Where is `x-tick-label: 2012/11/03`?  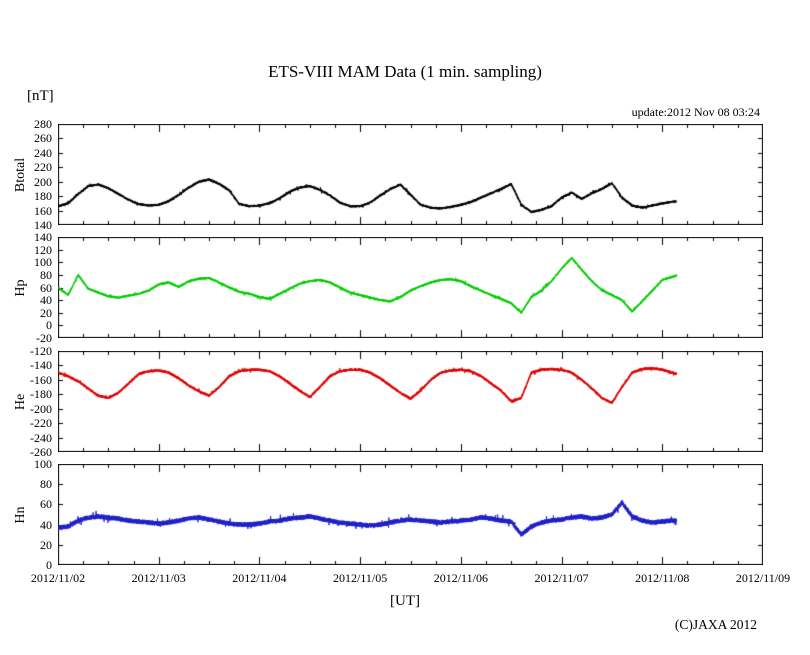 x-tick-label: 2012/11/03 is located at coordinates (158, 578).